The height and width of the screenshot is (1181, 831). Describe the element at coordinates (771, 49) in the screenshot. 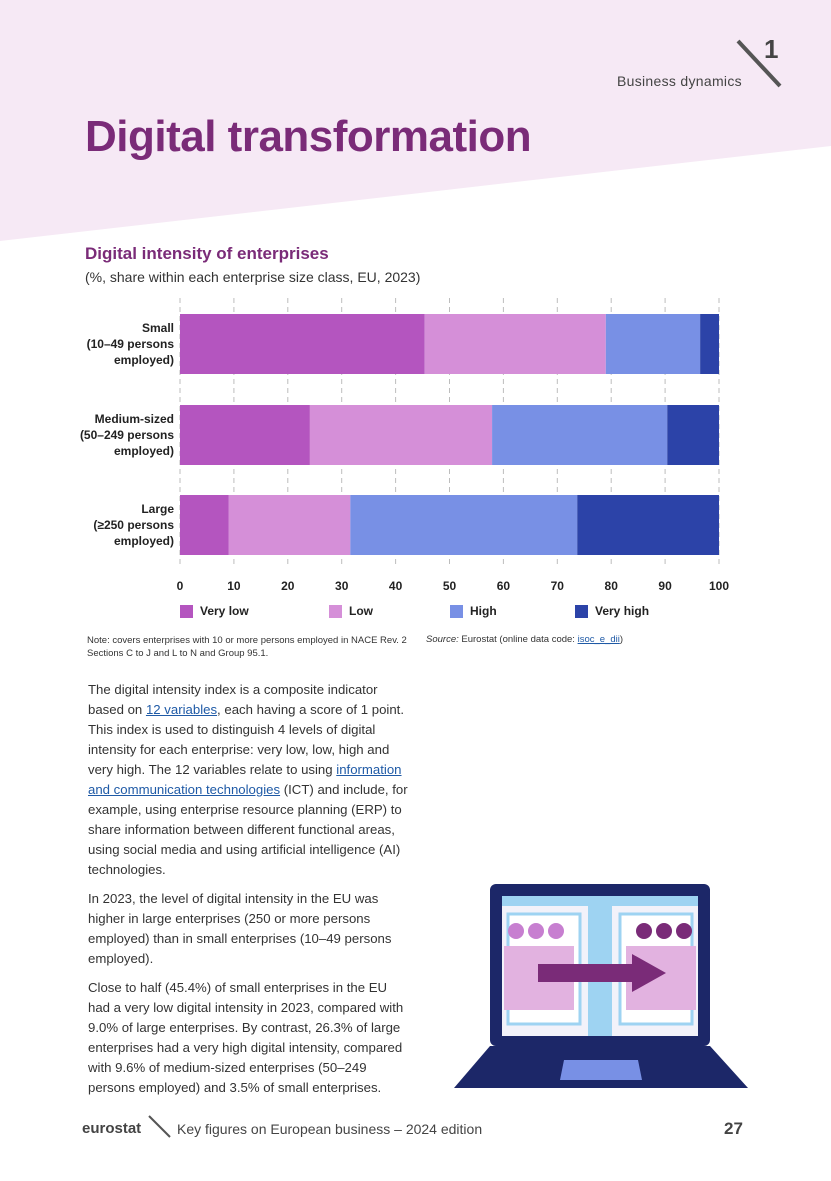

I see `chapter-number: 1` at that location.